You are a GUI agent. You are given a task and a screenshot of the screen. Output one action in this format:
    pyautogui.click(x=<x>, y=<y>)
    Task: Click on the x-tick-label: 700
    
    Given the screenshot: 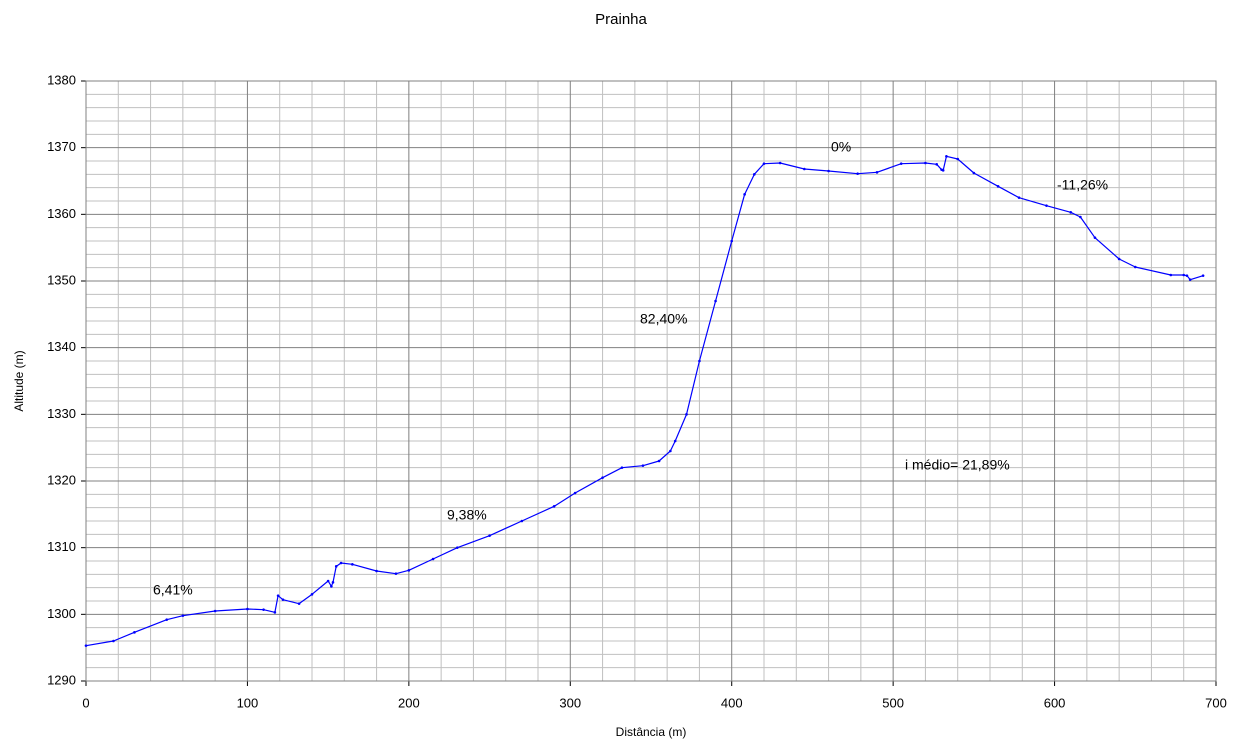 What is the action you would take?
    pyautogui.click(x=1216, y=702)
    